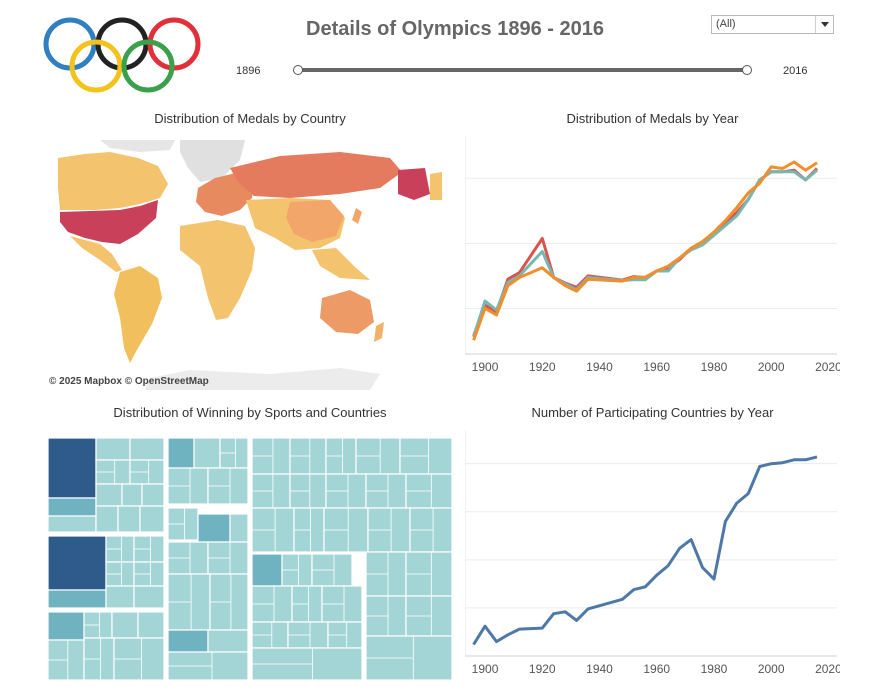 The width and height of the screenshot is (882, 693). What do you see at coordinates (138, 314) in the screenshot?
I see `map-south-america` at bounding box center [138, 314].